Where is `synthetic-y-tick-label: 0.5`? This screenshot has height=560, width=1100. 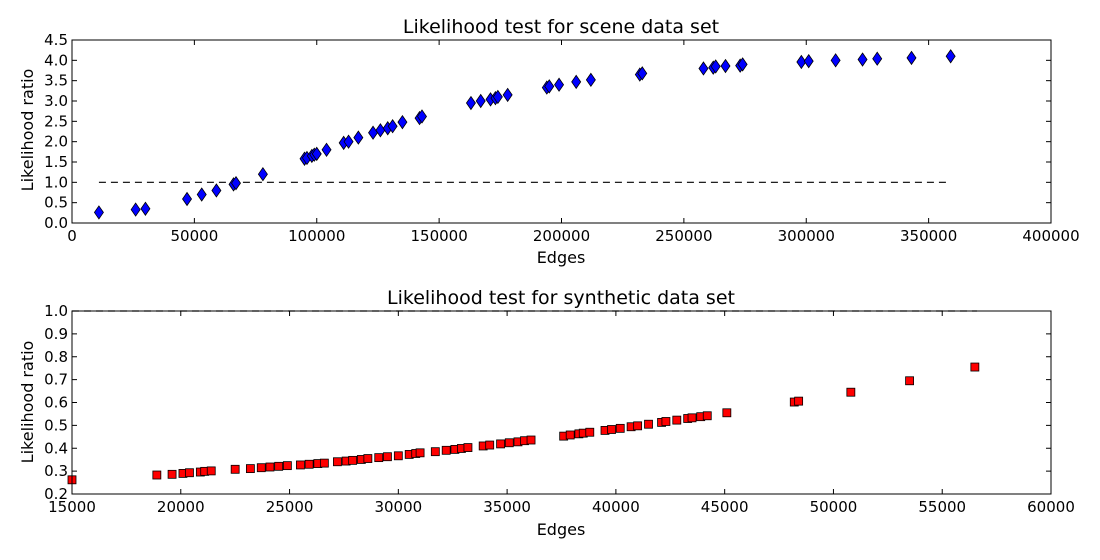
synthetic-y-tick-label: 0.5 is located at coordinates (56, 425).